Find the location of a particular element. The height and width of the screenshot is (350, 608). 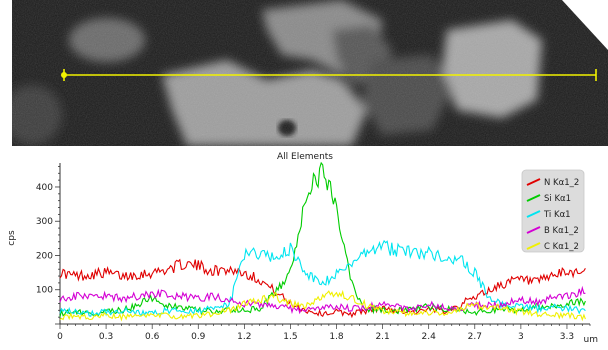

x-tick-label: 2.7 is located at coordinates (475, 337).